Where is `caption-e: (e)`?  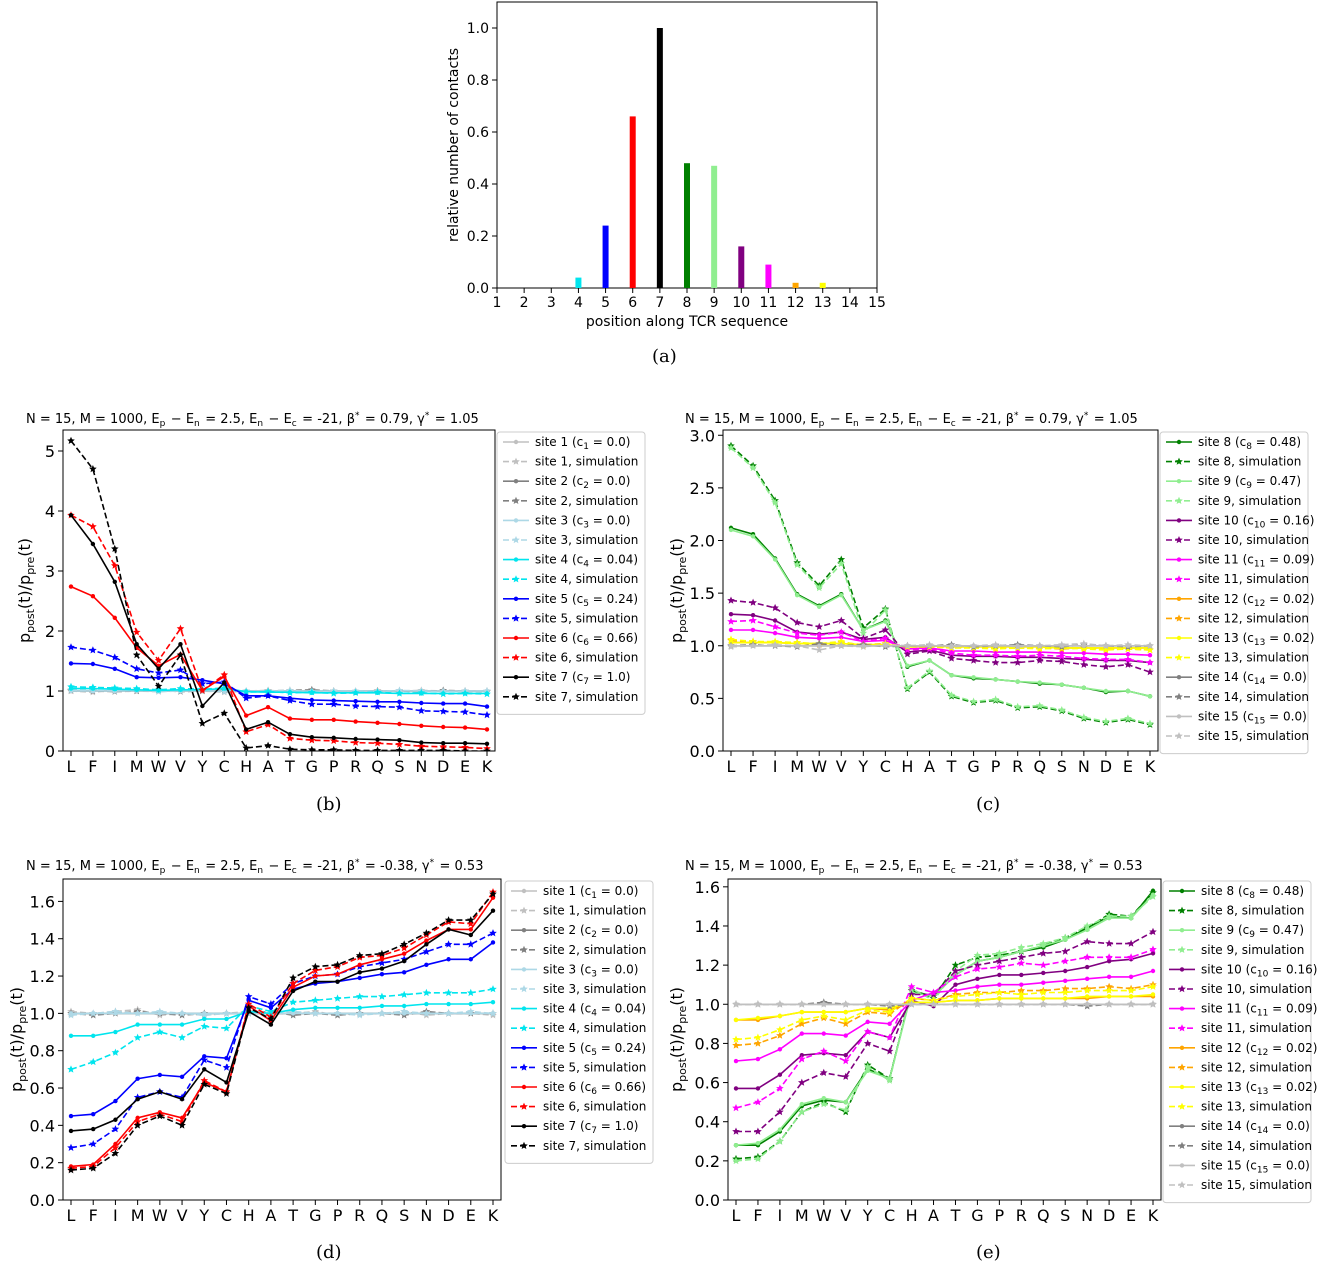 caption-e: (e) is located at coordinates (988, 1252).